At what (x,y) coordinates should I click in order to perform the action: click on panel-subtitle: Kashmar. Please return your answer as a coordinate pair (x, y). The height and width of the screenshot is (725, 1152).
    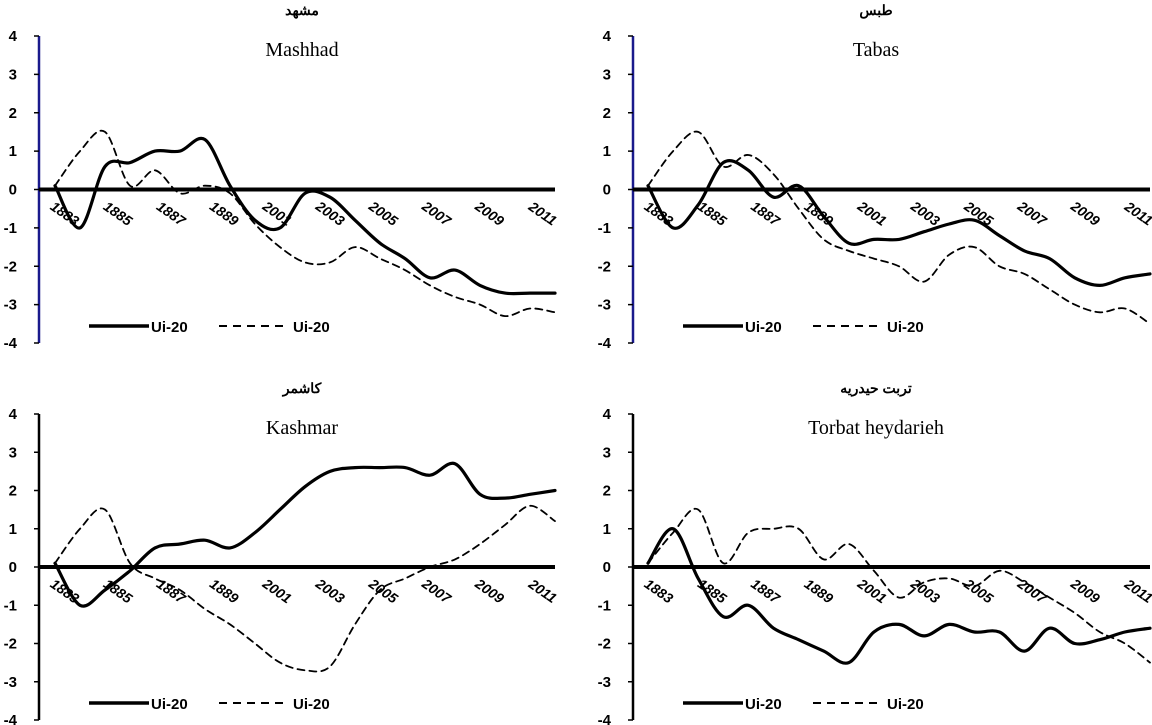
    Looking at the image, I should click on (302, 428).